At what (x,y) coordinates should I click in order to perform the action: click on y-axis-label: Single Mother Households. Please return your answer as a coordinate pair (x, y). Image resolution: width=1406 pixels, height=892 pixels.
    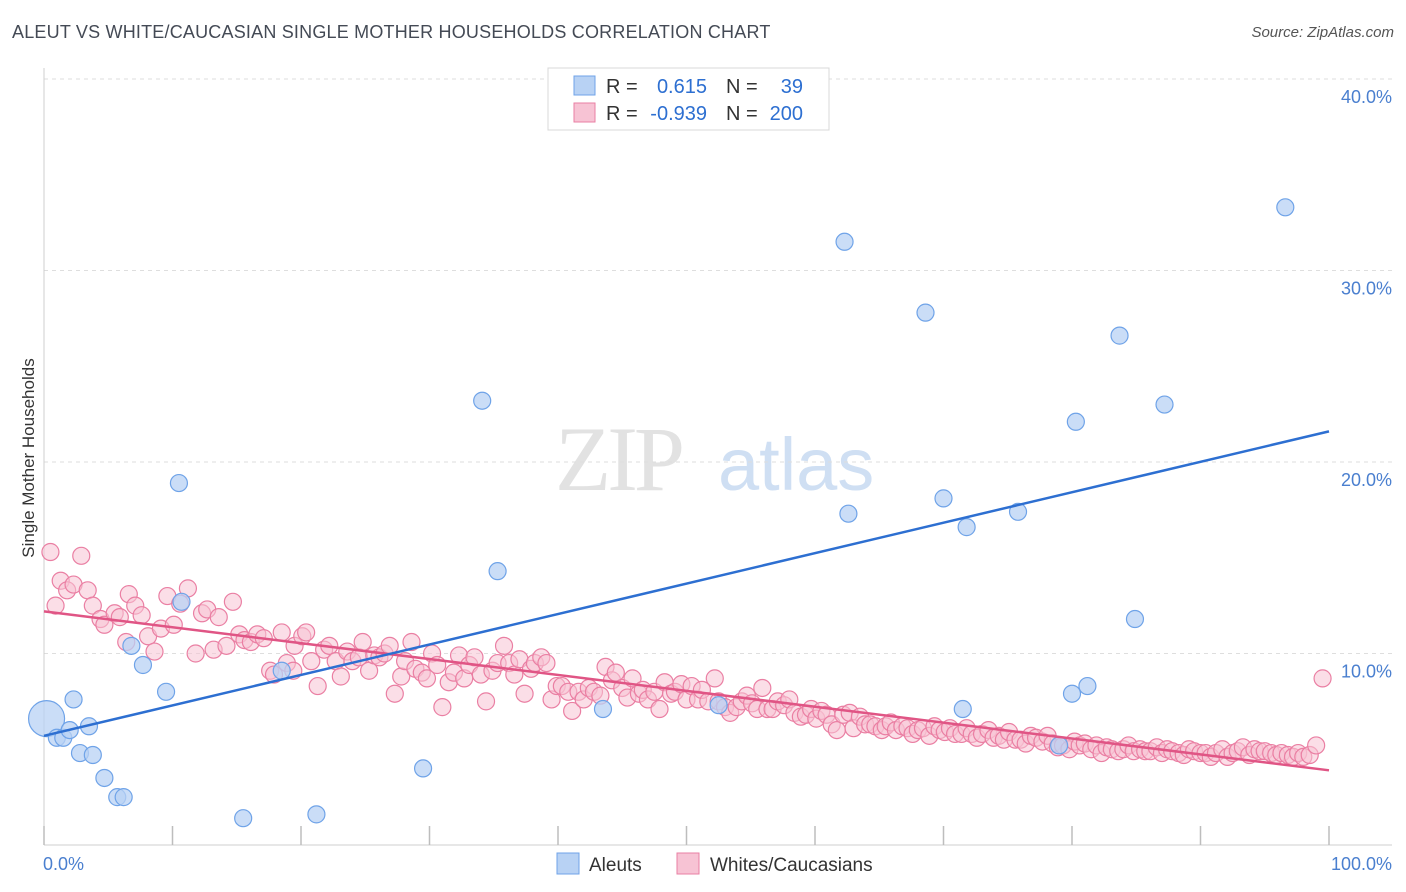
    Looking at the image, I should click on (28, 457).